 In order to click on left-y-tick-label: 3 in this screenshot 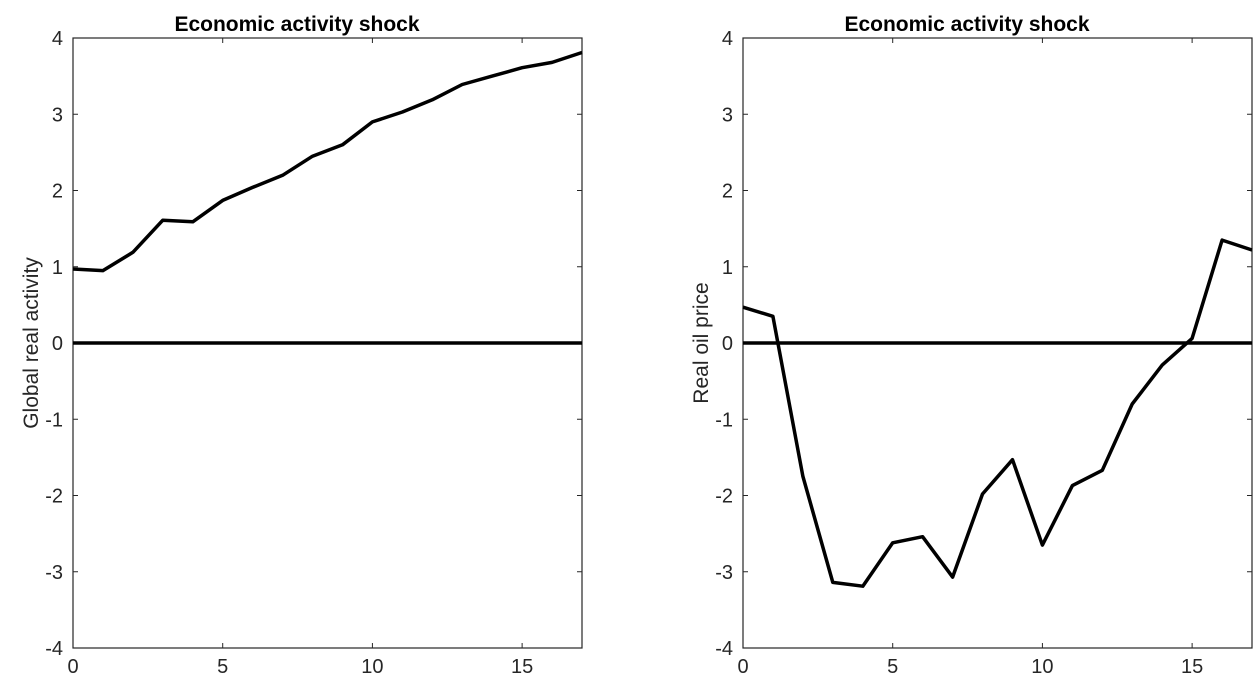, I will do `click(57, 115)`.